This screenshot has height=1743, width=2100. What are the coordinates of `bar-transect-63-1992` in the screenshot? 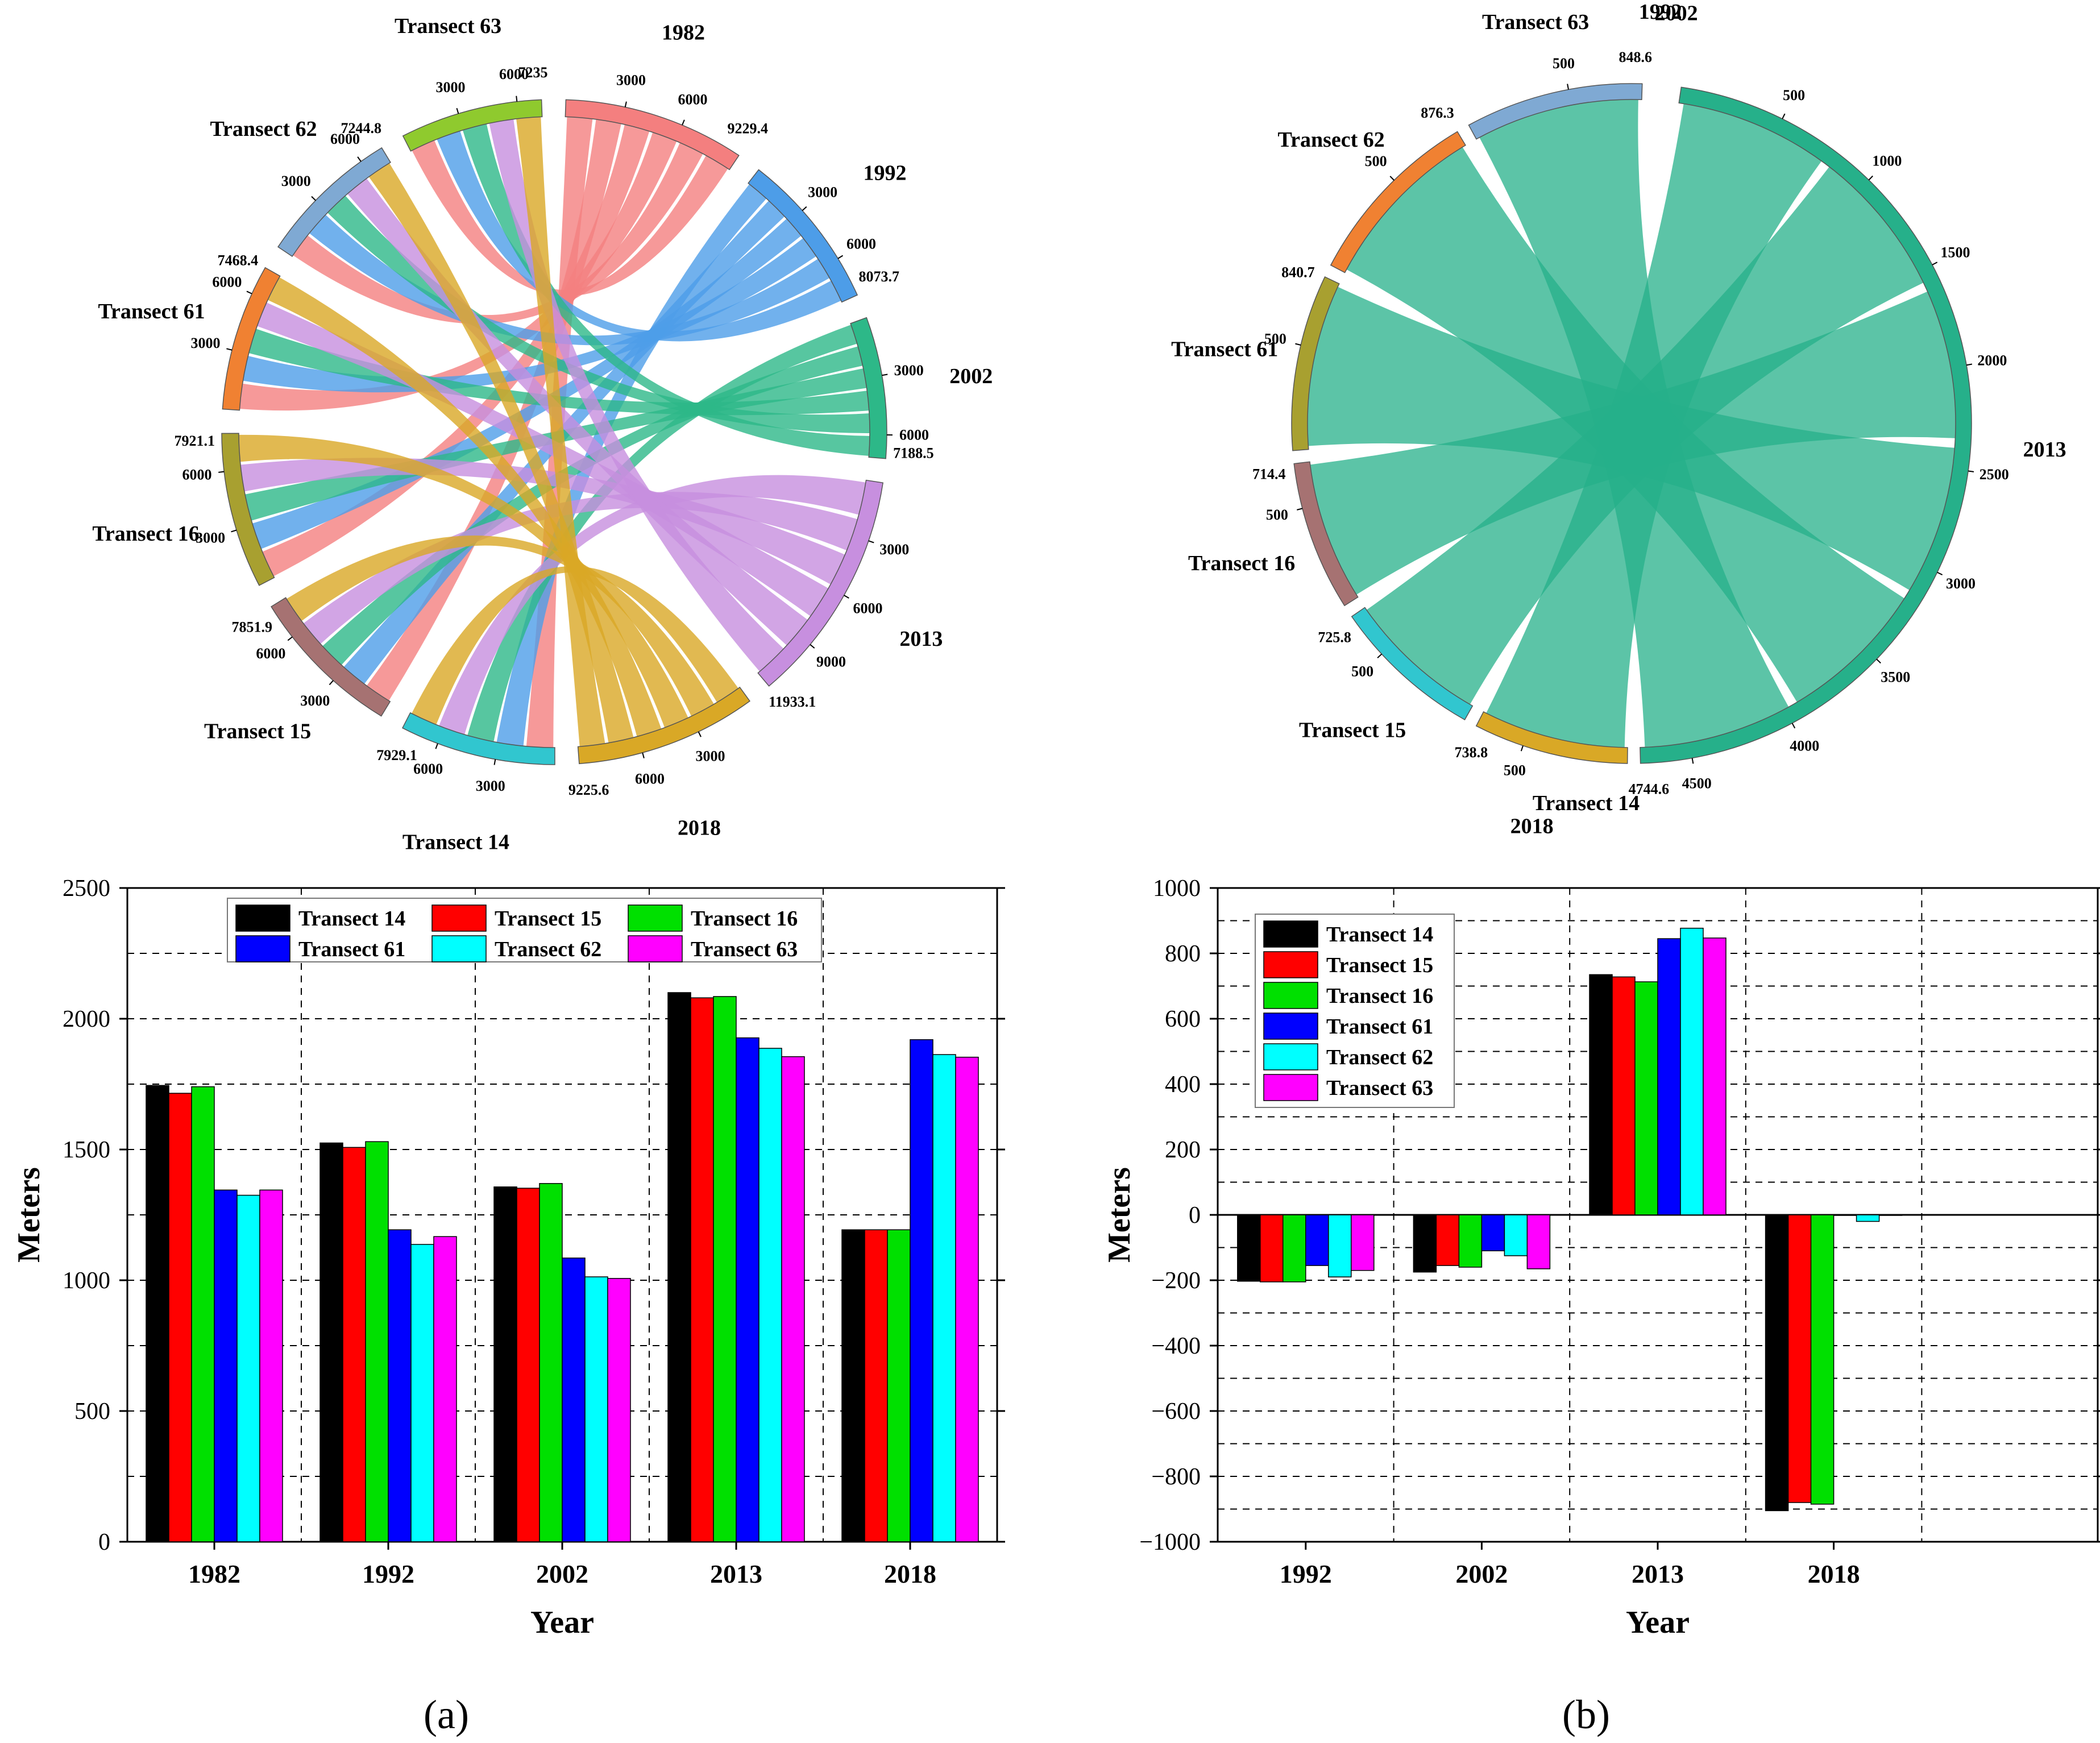 It's located at (445, 1389).